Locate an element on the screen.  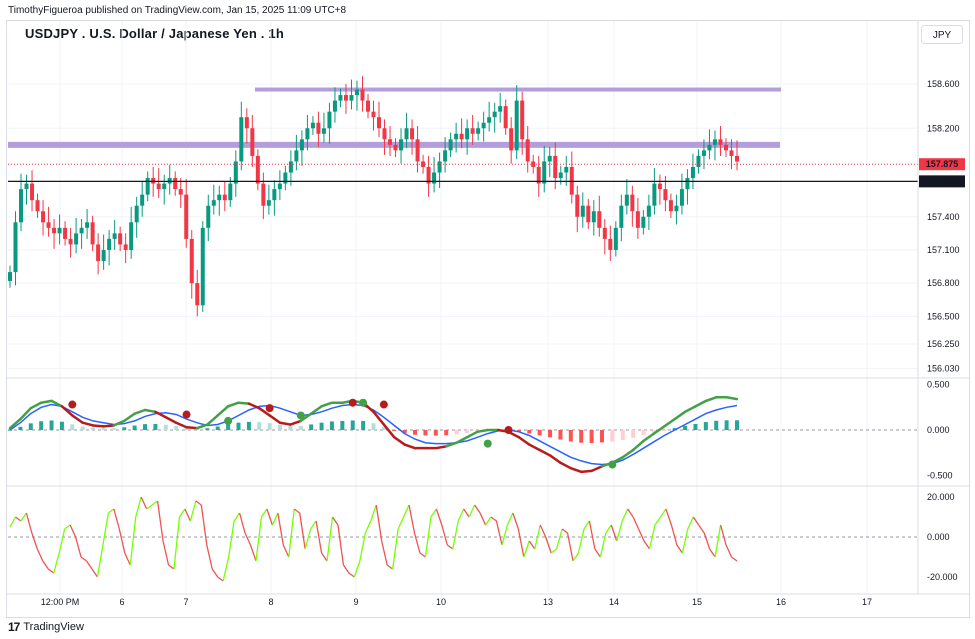
macd-pane is located at coordinates (463, 435).